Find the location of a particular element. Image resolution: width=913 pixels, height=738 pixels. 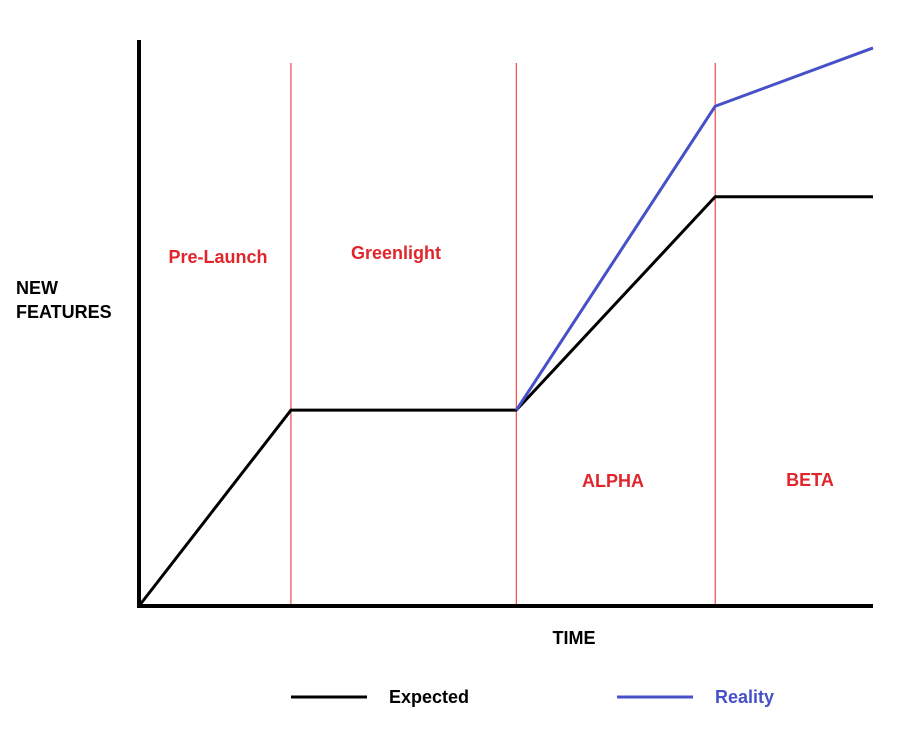

y-axis-label: NEW FEATURES is located at coordinates (64, 300).